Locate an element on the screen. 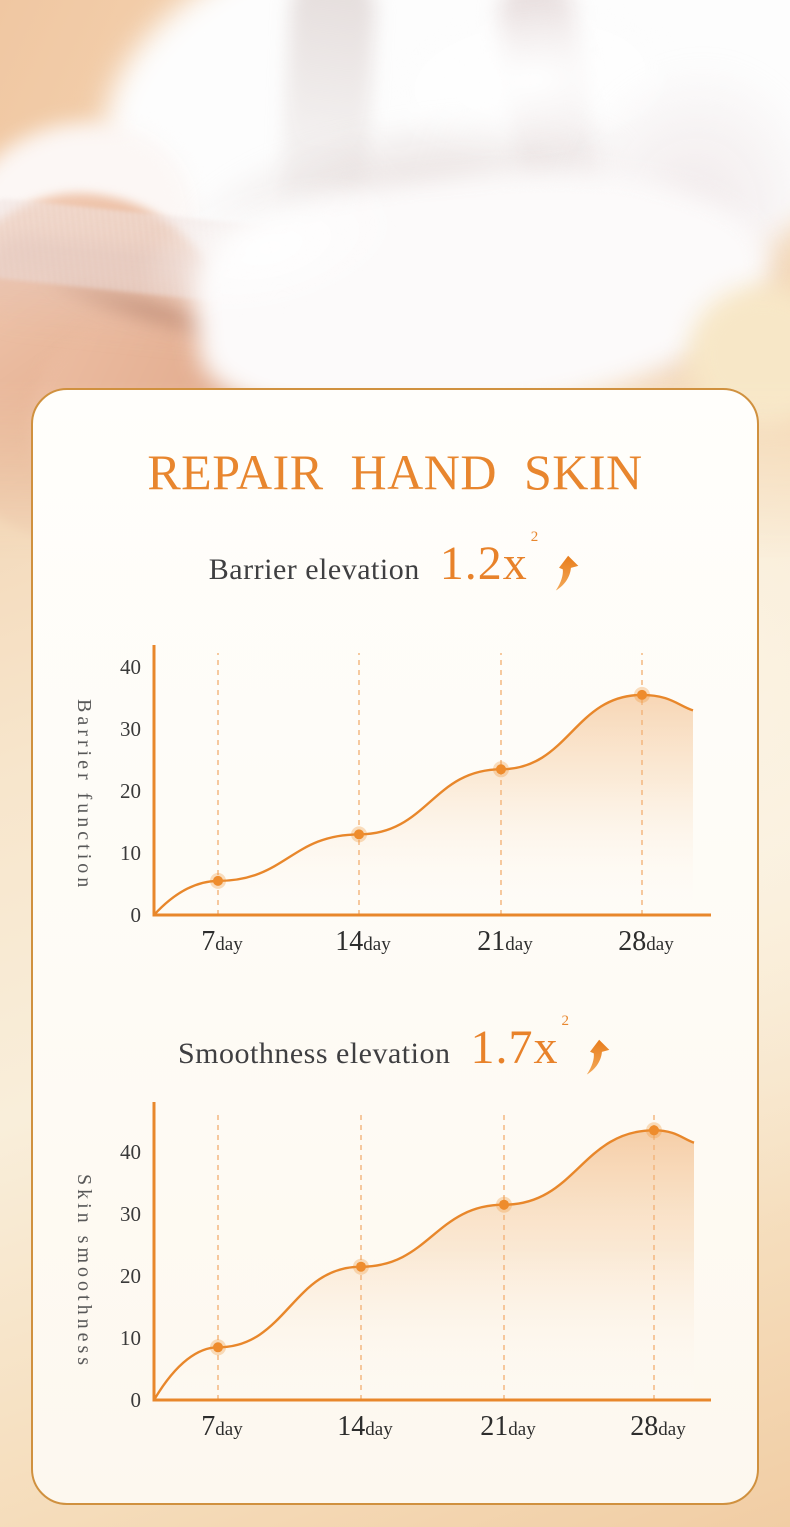 This screenshot has height=1527, width=790. stat-multiplier: 1.7x 2 is located at coordinates (520, 1043).